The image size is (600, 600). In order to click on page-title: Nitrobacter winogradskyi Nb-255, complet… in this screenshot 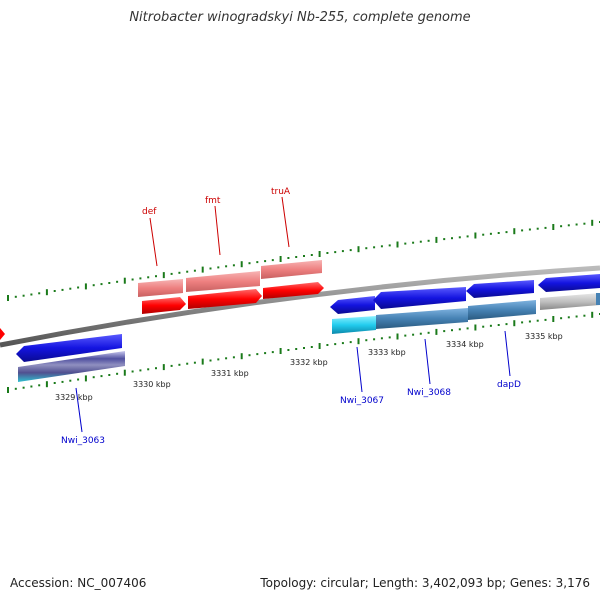, I will do `click(300, 17)`.